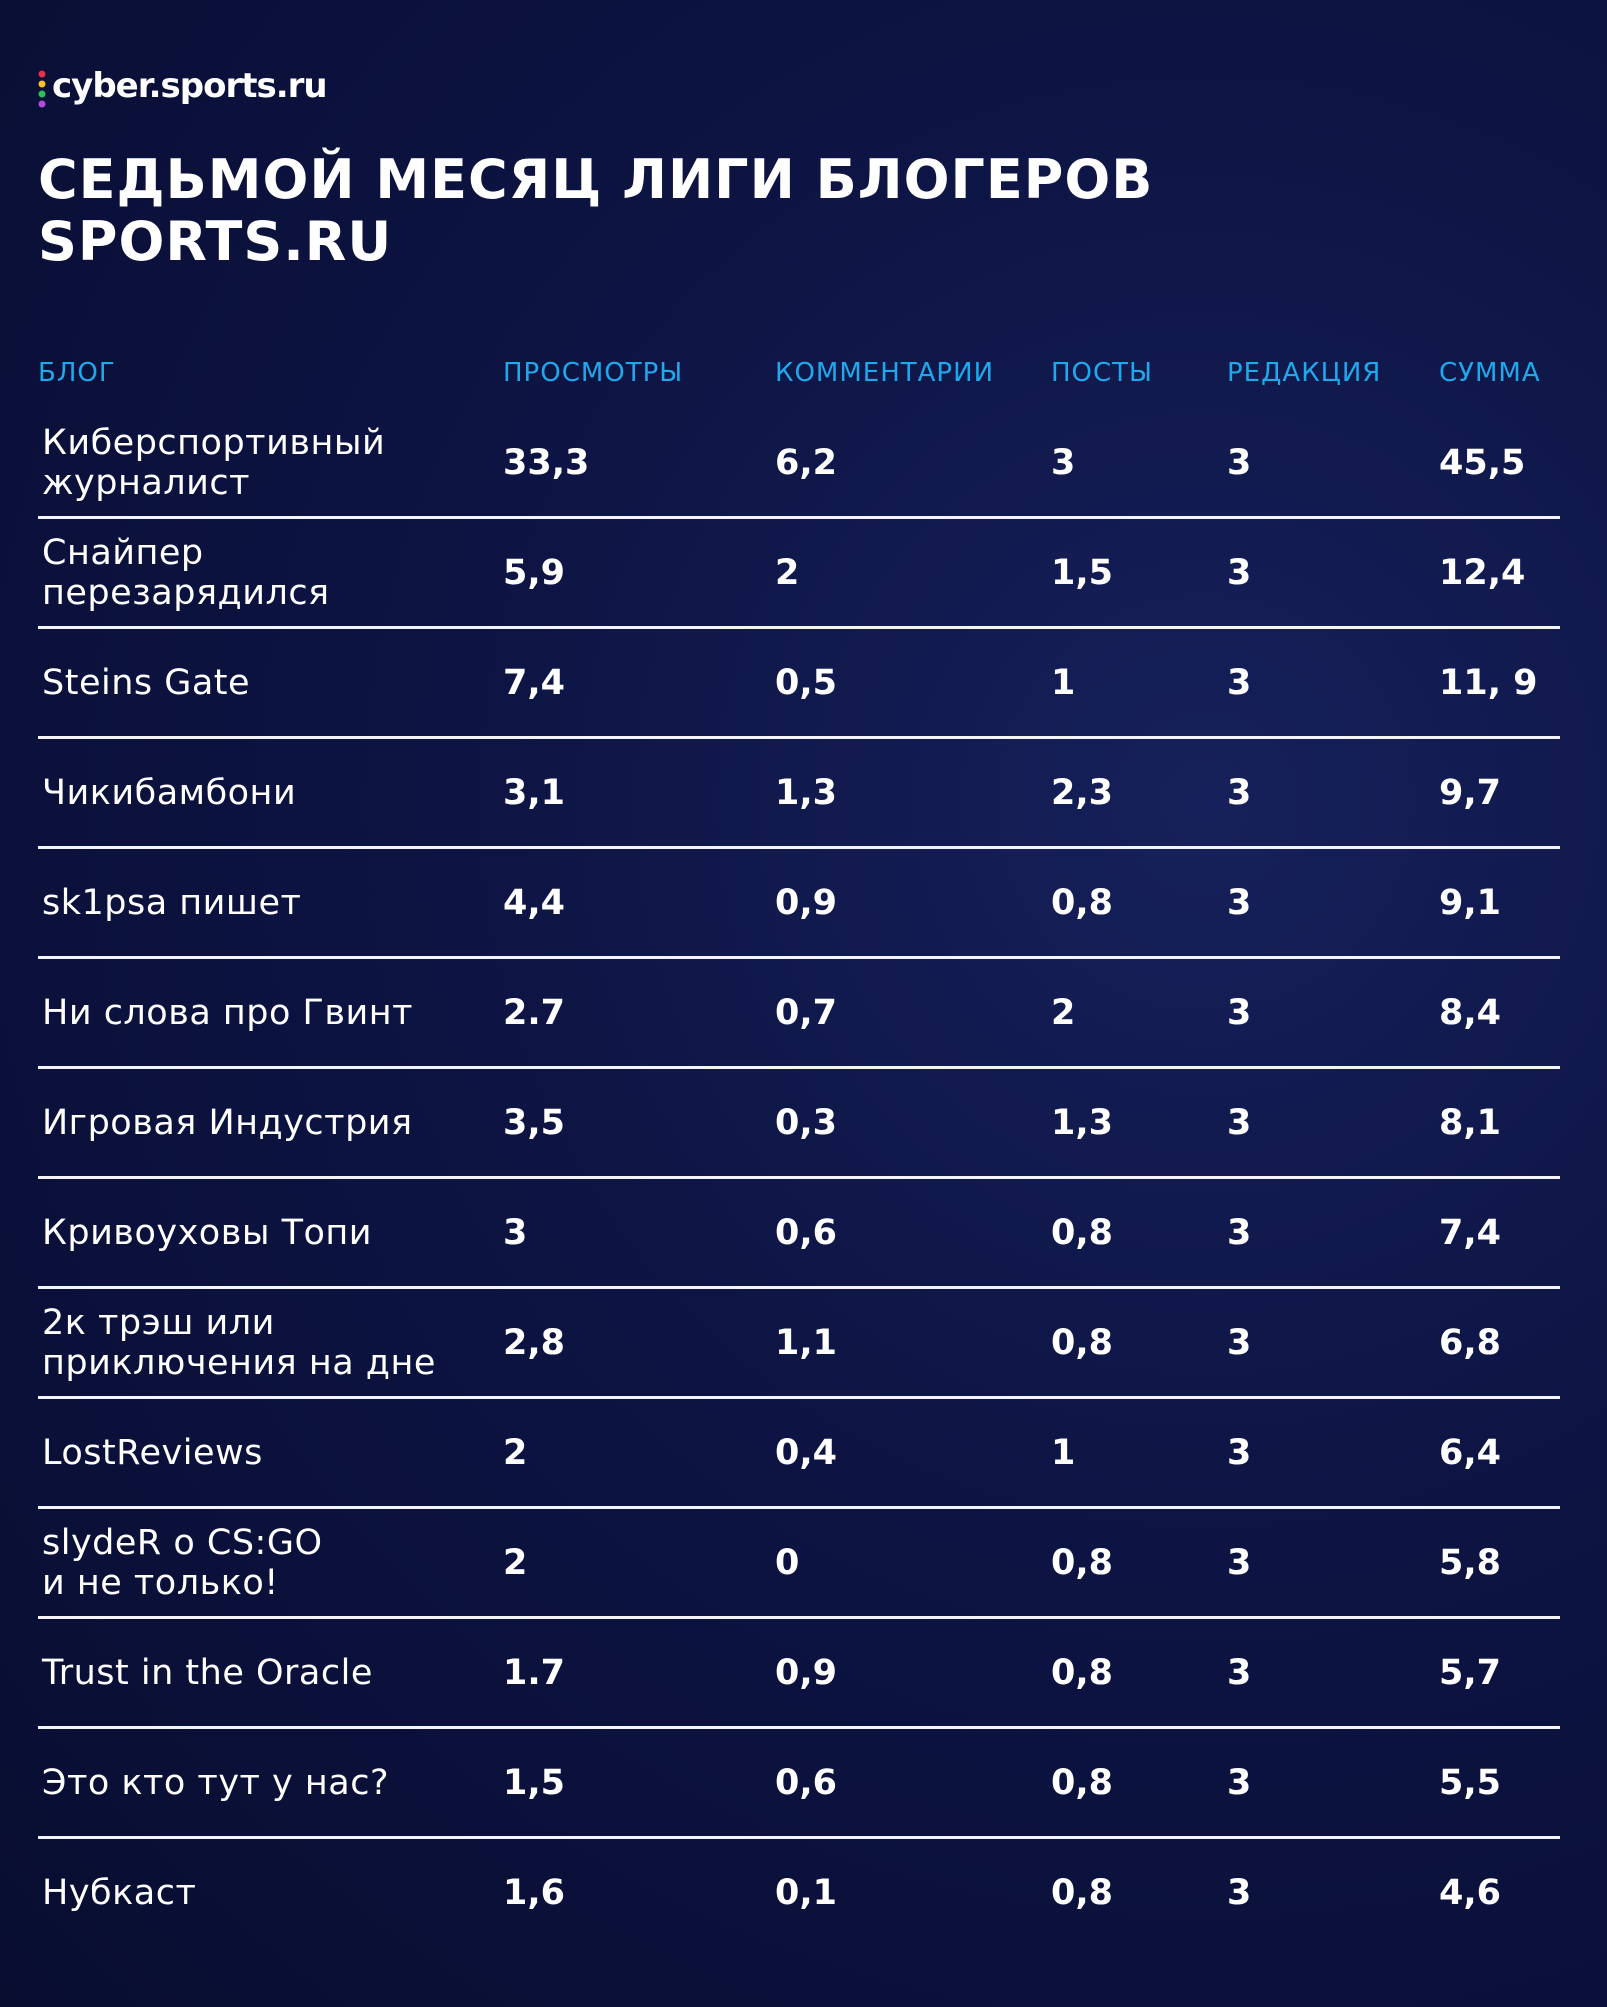 This screenshot has height=2007, width=1607. I want to click on cell-value: 2,3, so click(1082, 792).